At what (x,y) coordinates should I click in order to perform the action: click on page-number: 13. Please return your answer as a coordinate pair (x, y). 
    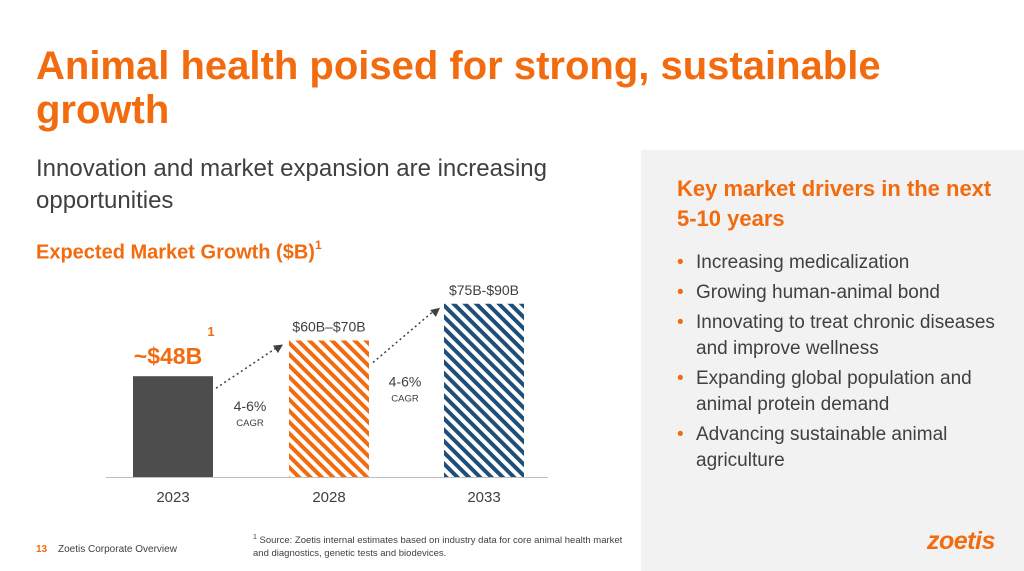
    Looking at the image, I should click on (42, 549).